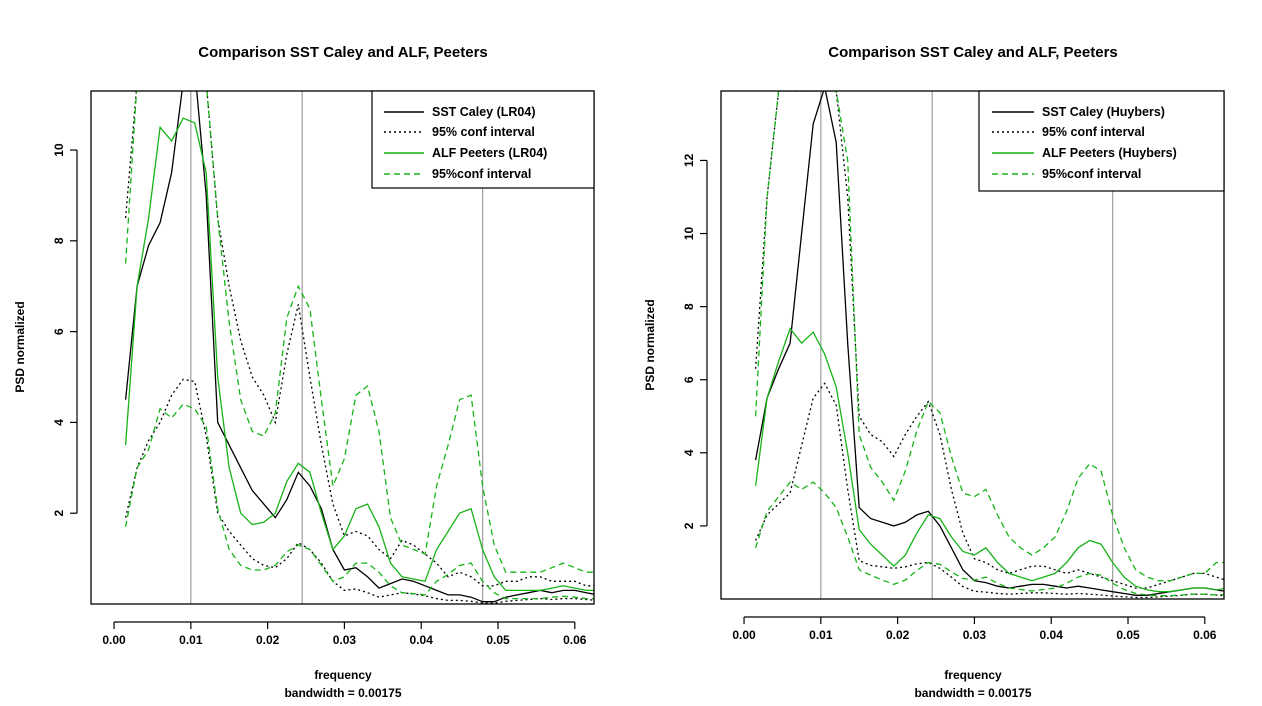 The image size is (1262, 706). I want to click on legend-label: ALF Peeters (LR04), so click(489, 153).